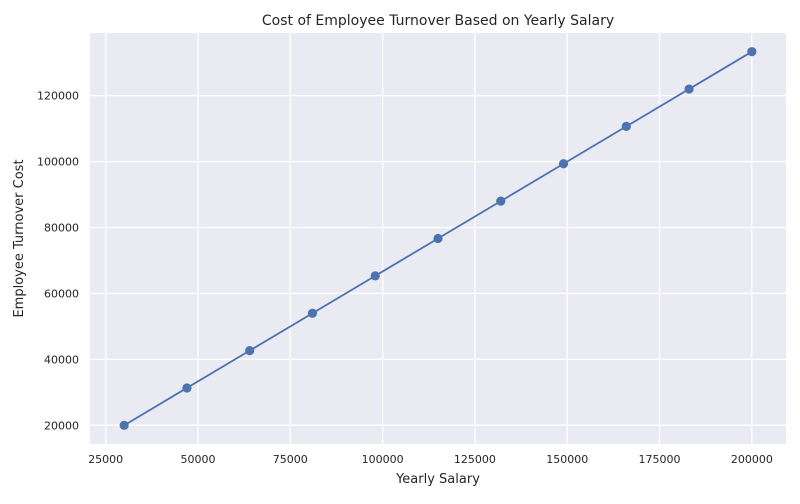 The height and width of the screenshot is (504, 800). Describe the element at coordinates (19, 238) in the screenshot. I see `y-axis-label: Employee Turnover Cost` at that location.